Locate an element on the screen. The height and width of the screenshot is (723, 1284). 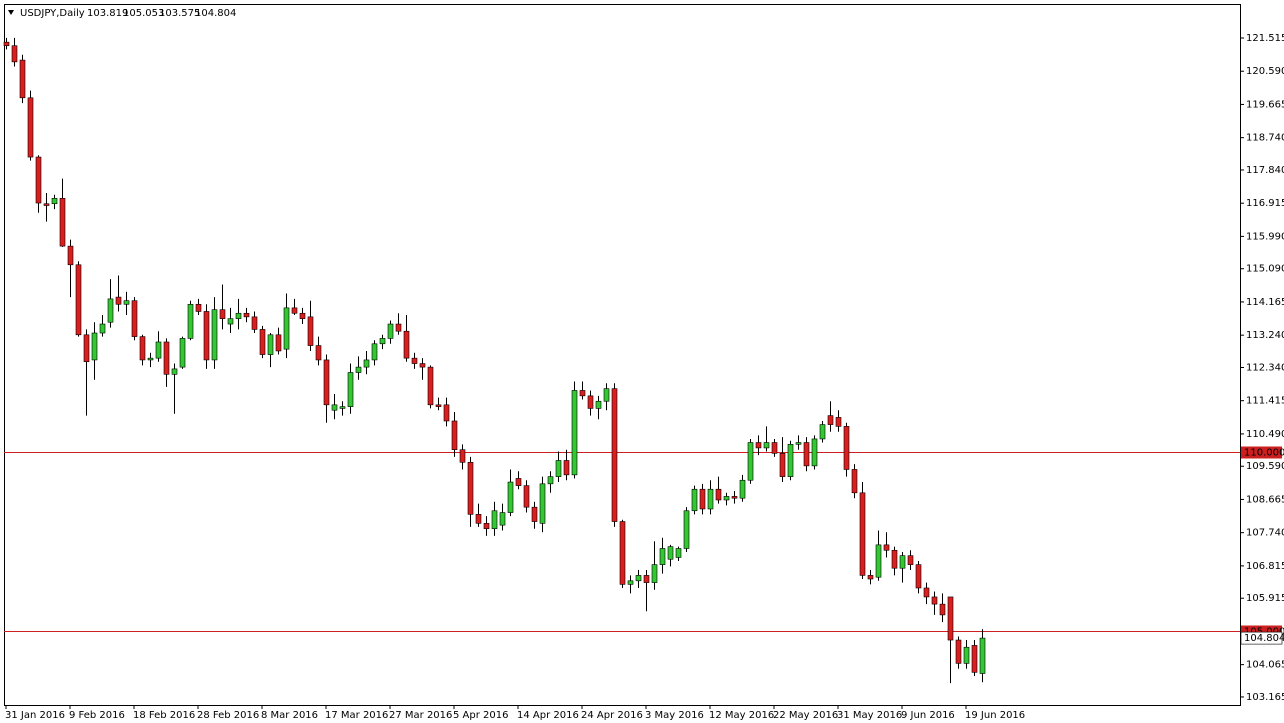
y-tick-label: 104.065 is located at coordinates (1265, 665).